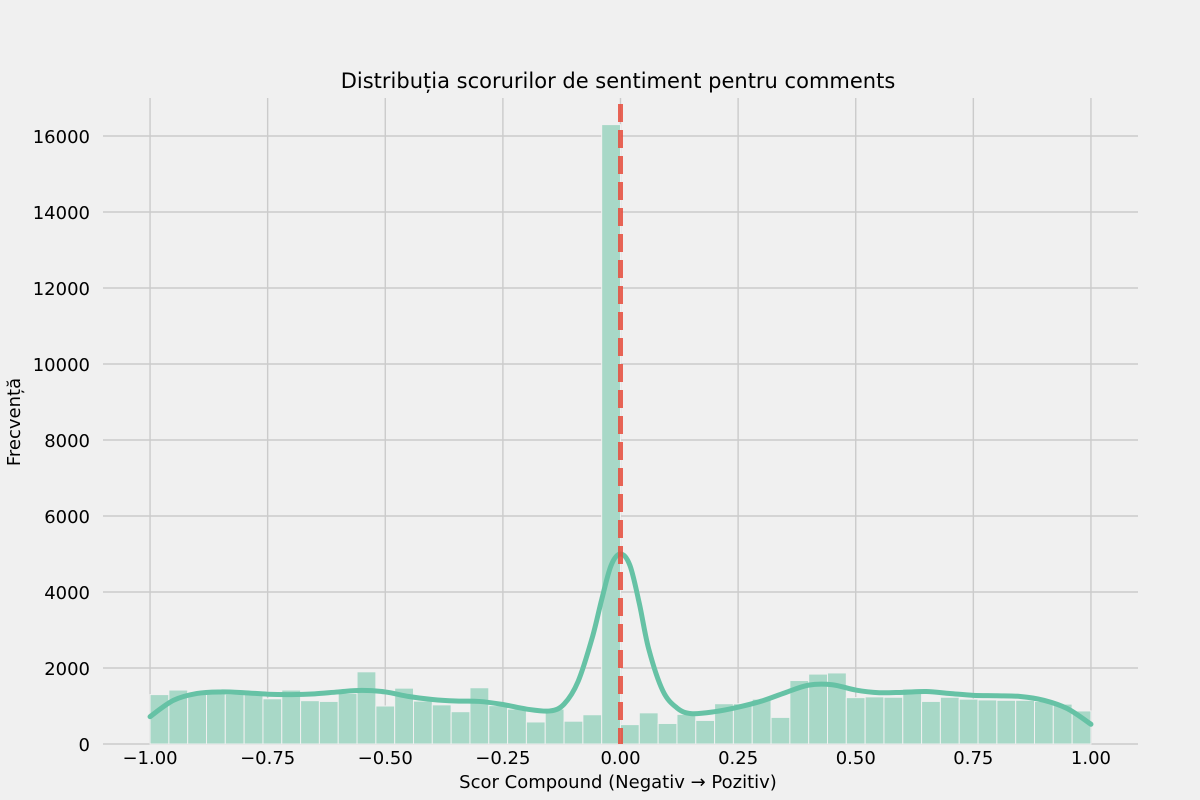 This screenshot has height=800, width=1200. What do you see at coordinates (67, 593) in the screenshot?
I see `y-tick-label: 4000` at bounding box center [67, 593].